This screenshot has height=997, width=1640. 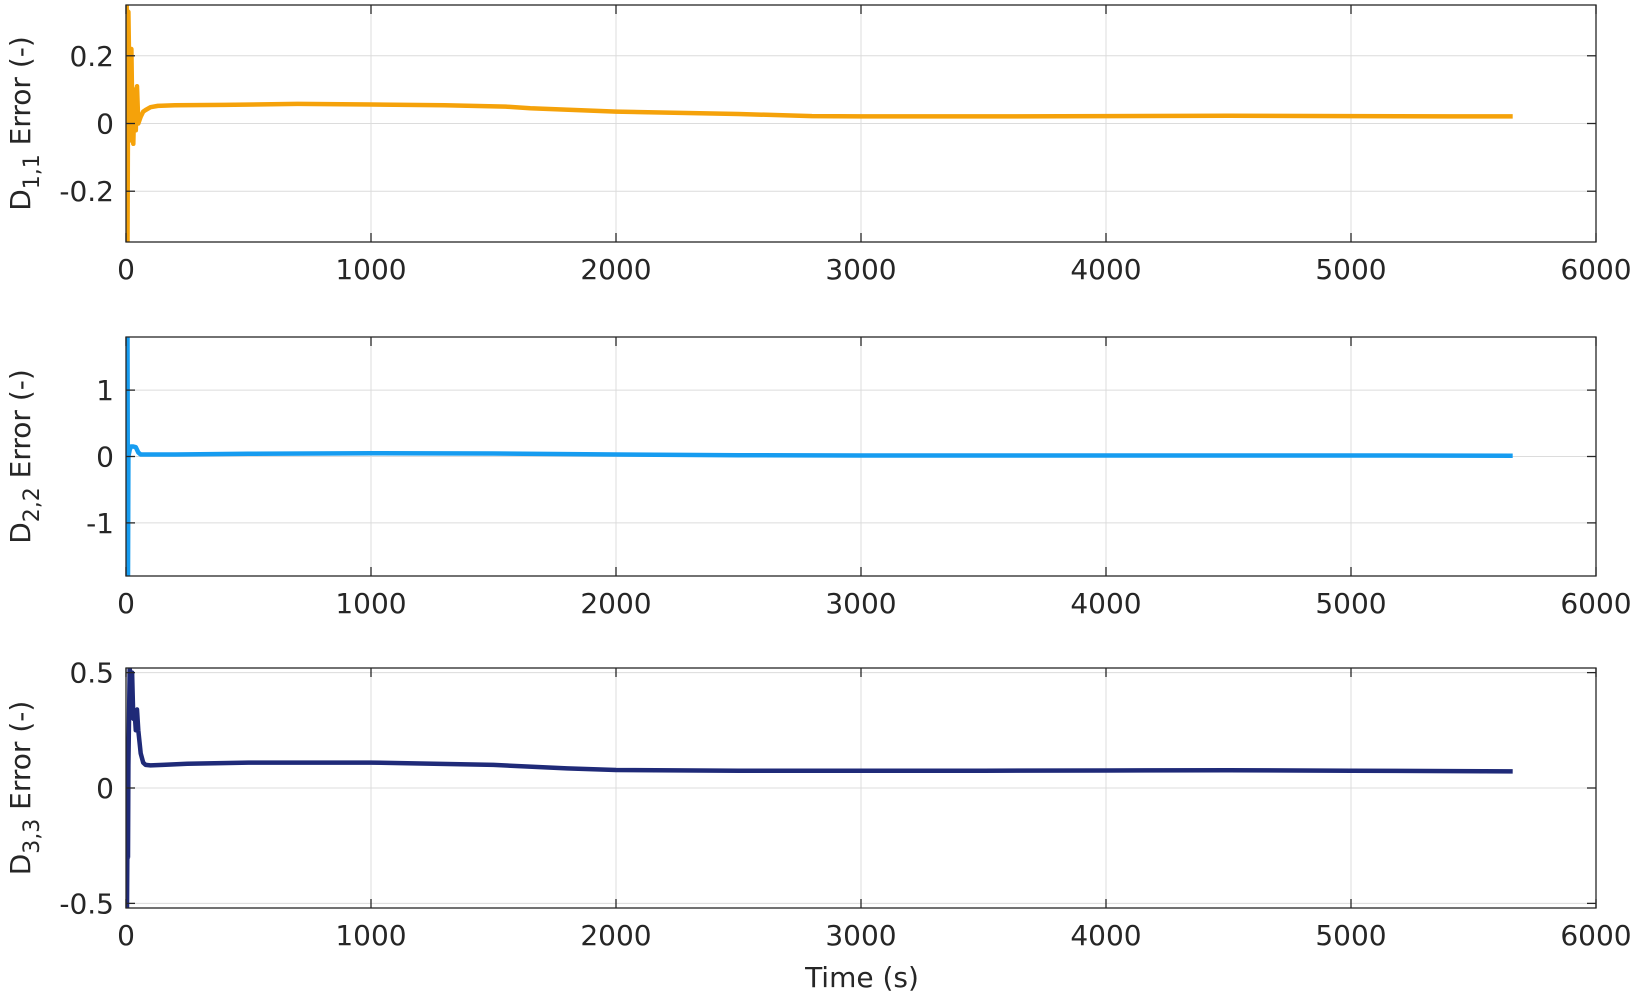 I want to click on y-tick-label: 1, so click(x=105, y=390).